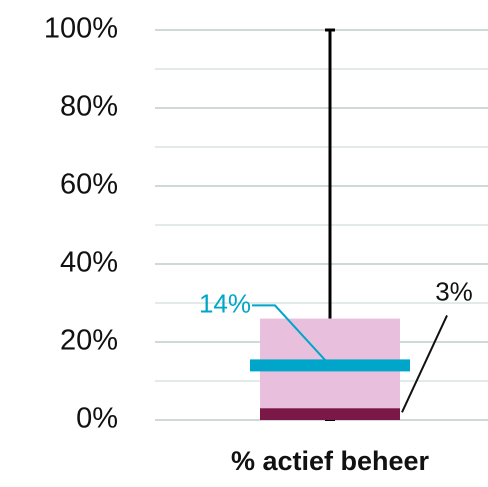 This screenshot has width=488, height=487. Describe the element at coordinates (89, 107) in the screenshot. I see `y-tick-label: 80%` at that location.